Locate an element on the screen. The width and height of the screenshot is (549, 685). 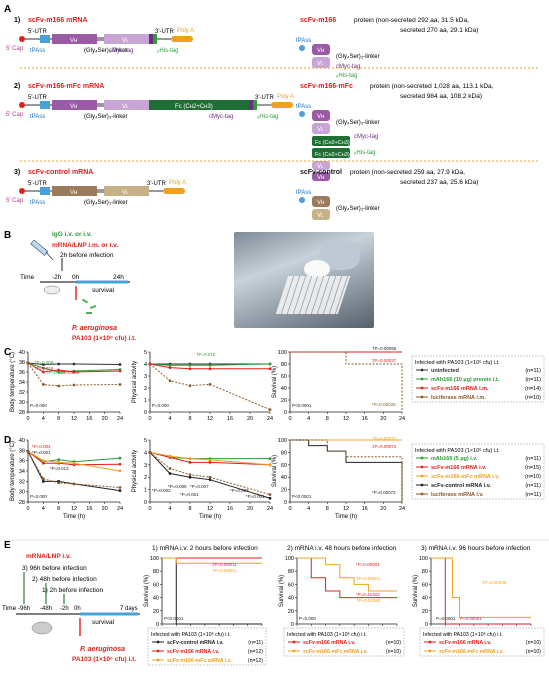
y-tick-label: 30 is located at coordinates (22, 403).